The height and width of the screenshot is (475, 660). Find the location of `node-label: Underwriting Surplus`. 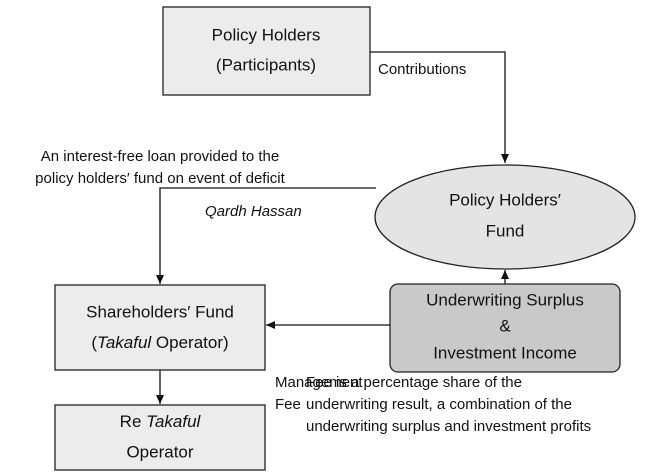

node-label: Underwriting Surplus is located at coordinates (505, 299).